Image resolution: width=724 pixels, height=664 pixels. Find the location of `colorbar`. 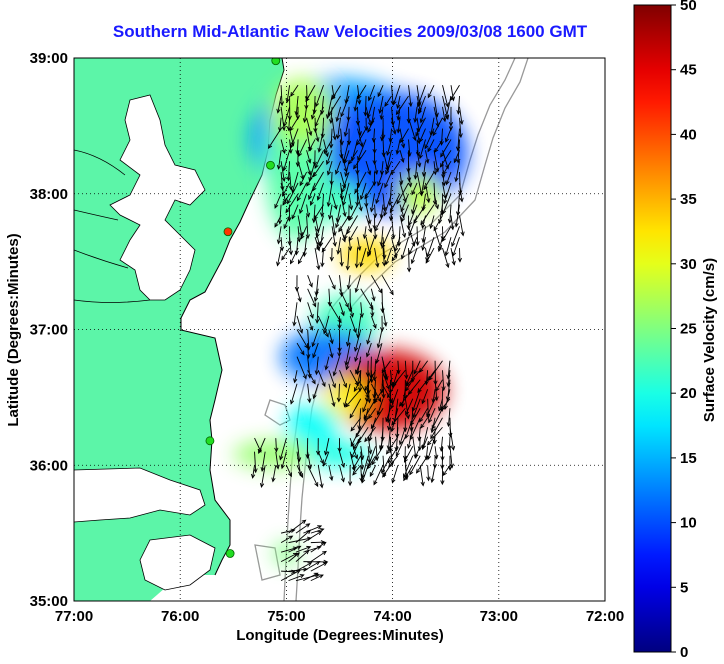

colorbar is located at coordinates (652, 328).